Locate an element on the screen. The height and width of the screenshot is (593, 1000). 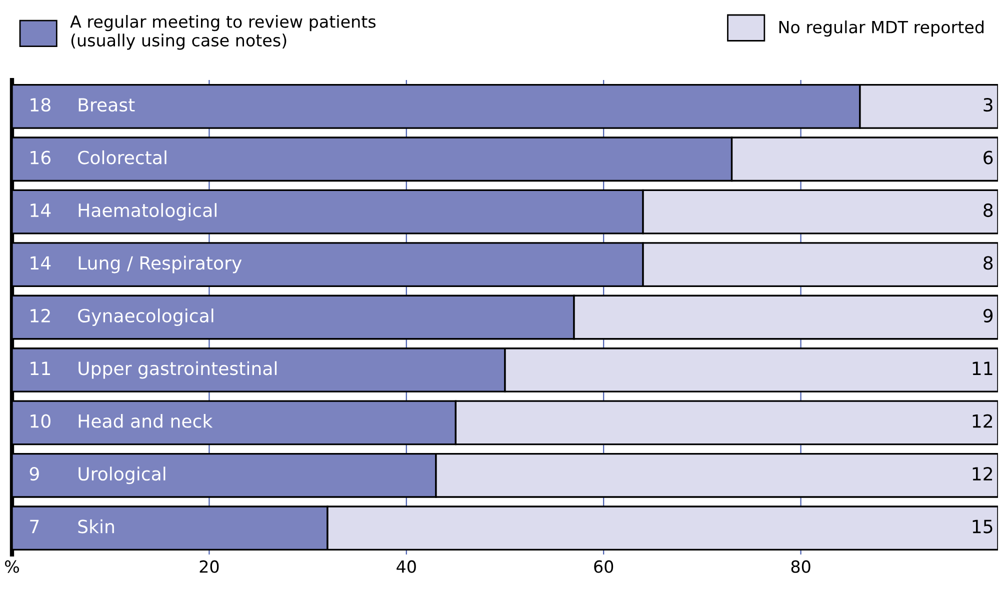
annotation: 16 is located at coordinates (40, 157).